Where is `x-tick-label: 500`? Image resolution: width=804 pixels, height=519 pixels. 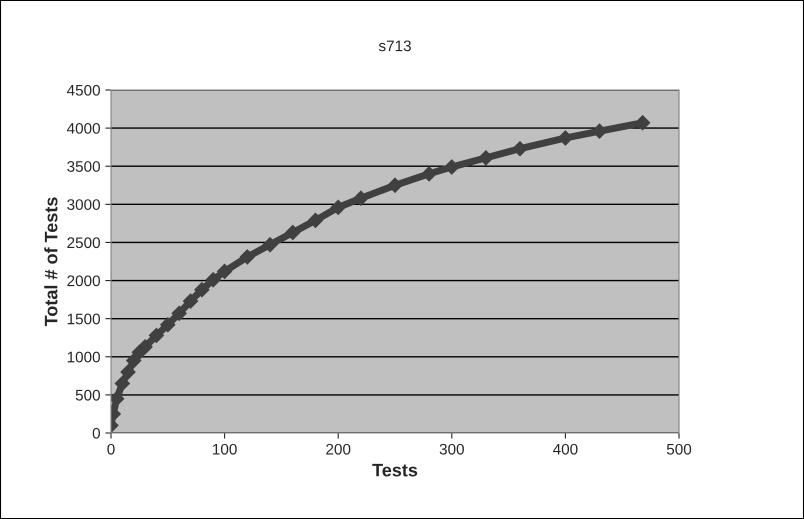 x-tick-label: 500 is located at coordinates (679, 449).